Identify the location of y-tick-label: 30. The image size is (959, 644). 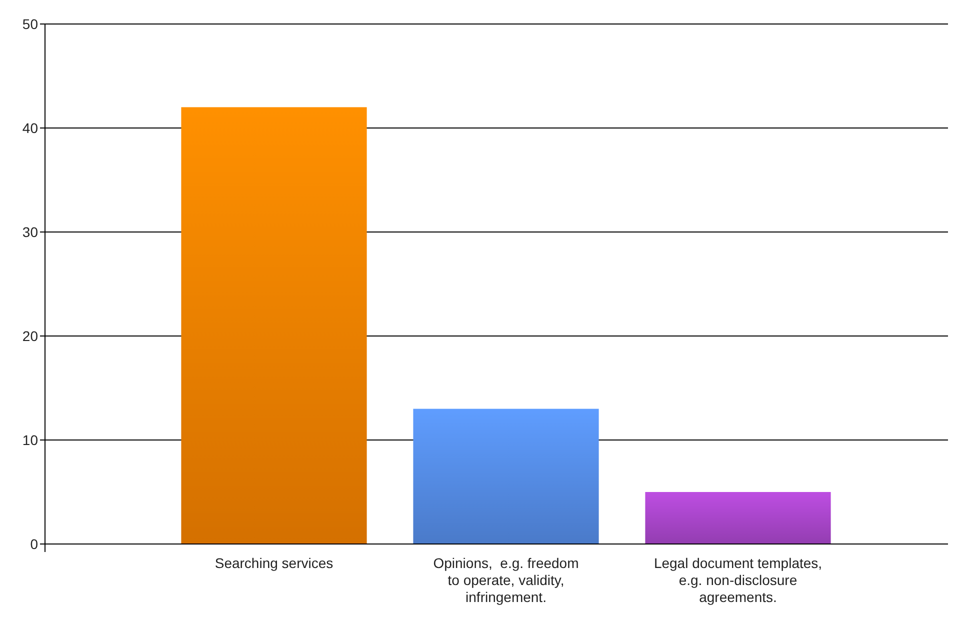
(30, 232).